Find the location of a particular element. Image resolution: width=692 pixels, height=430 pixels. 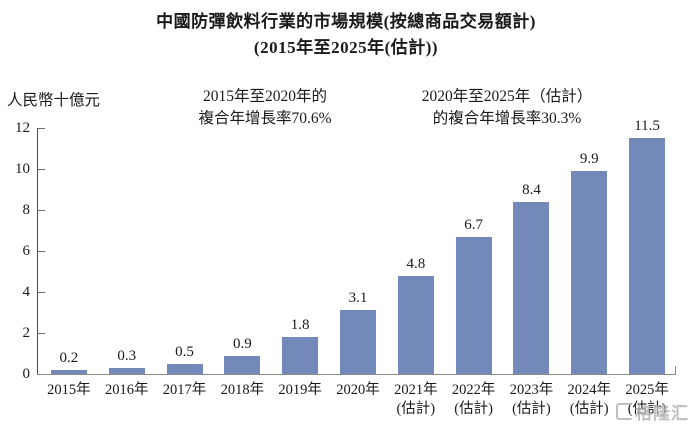

y-tick-label: 12 is located at coordinates (22, 128).